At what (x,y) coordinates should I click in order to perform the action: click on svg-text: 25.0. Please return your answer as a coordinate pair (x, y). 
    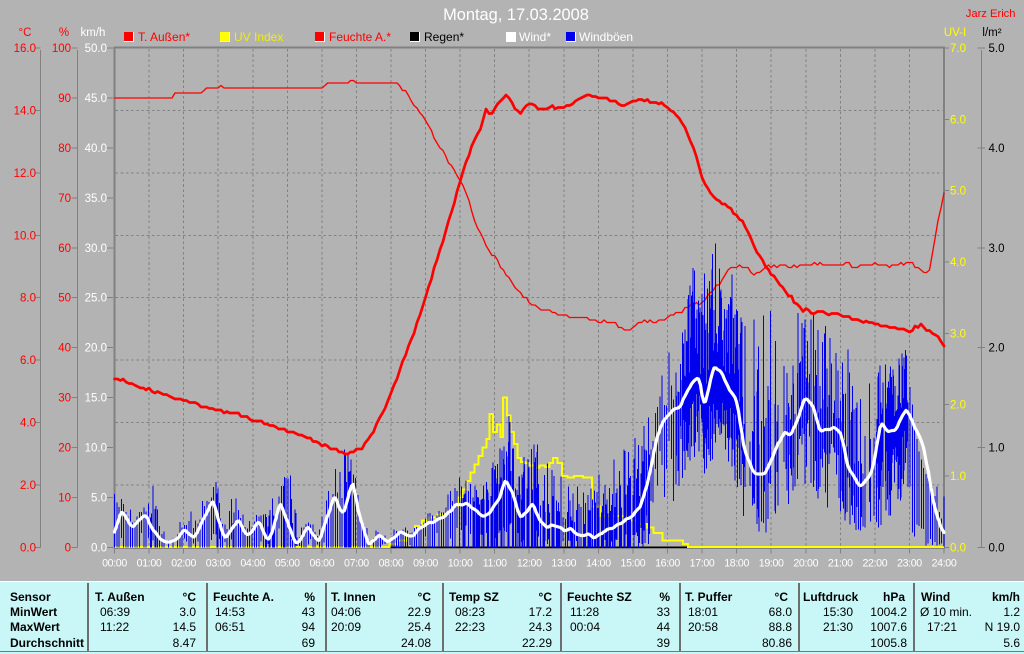
    Looking at the image, I should click on (96, 299).